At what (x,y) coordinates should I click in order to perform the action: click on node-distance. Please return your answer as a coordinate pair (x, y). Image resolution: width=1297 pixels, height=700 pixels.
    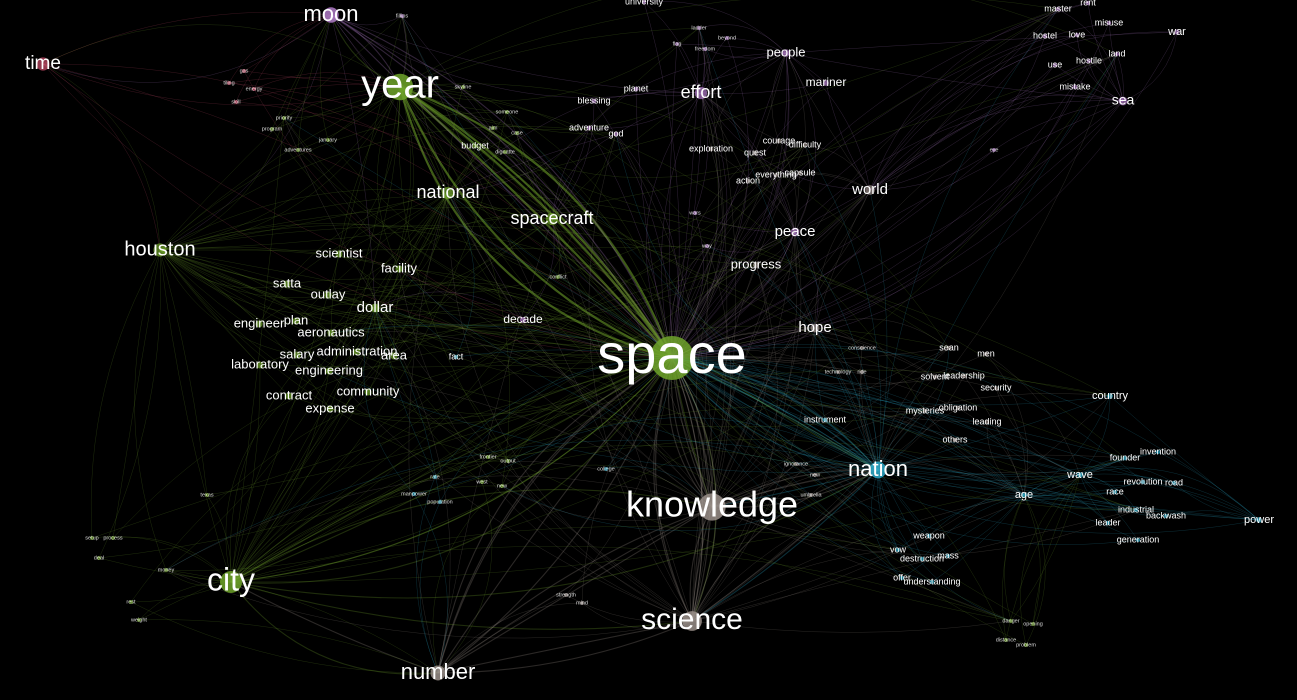
    Looking at the image, I should click on (1006, 640).